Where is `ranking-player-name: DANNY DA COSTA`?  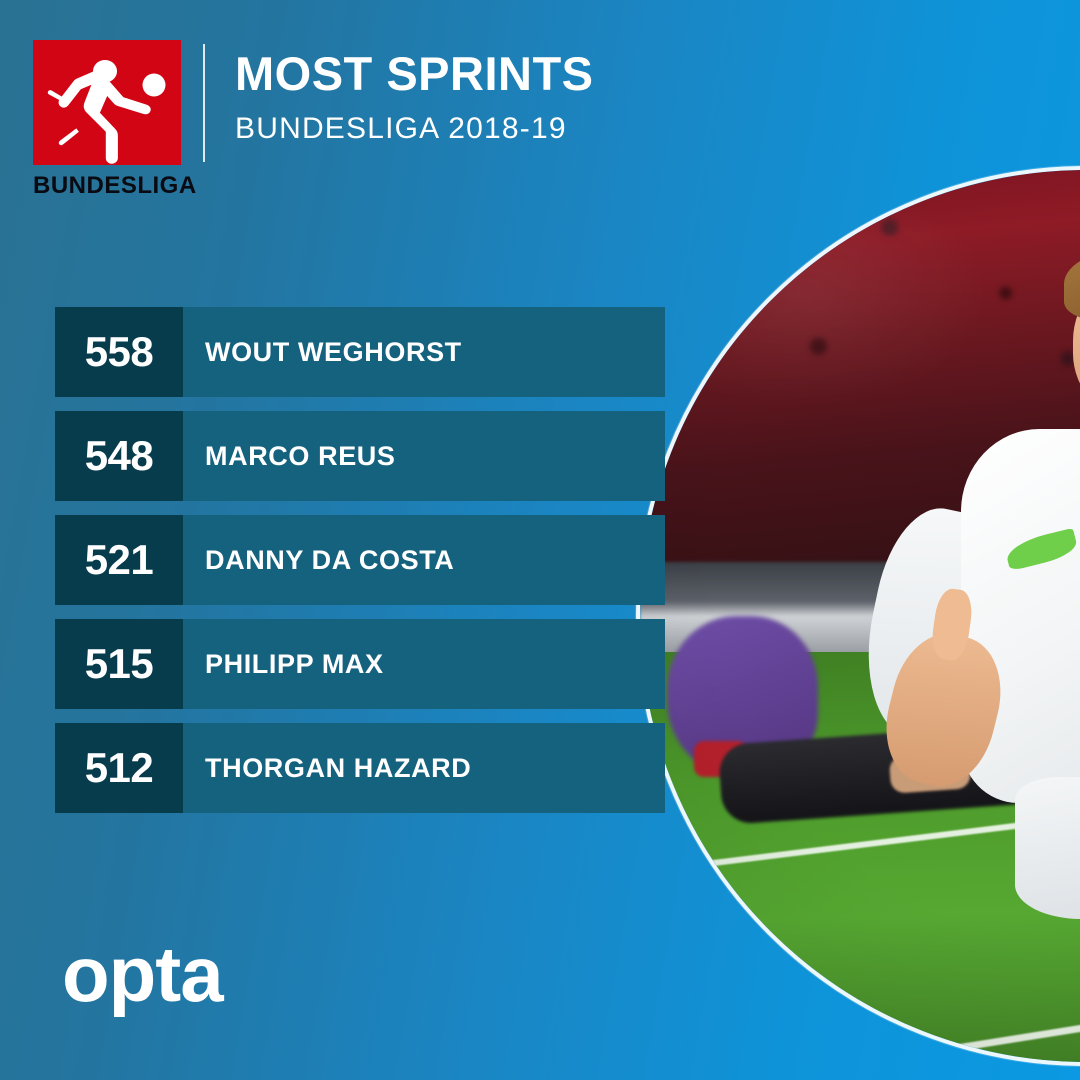
ranking-player-name: DANNY DA COSTA is located at coordinates (424, 560).